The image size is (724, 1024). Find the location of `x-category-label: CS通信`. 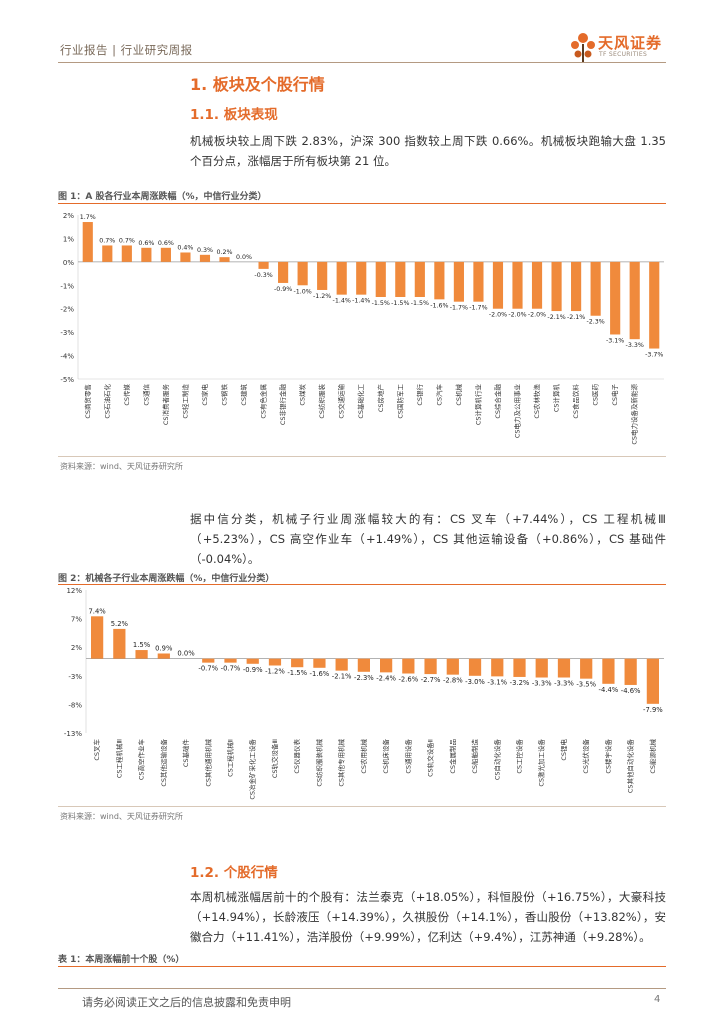

x-category-label: CS通信 is located at coordinates (145, 395).